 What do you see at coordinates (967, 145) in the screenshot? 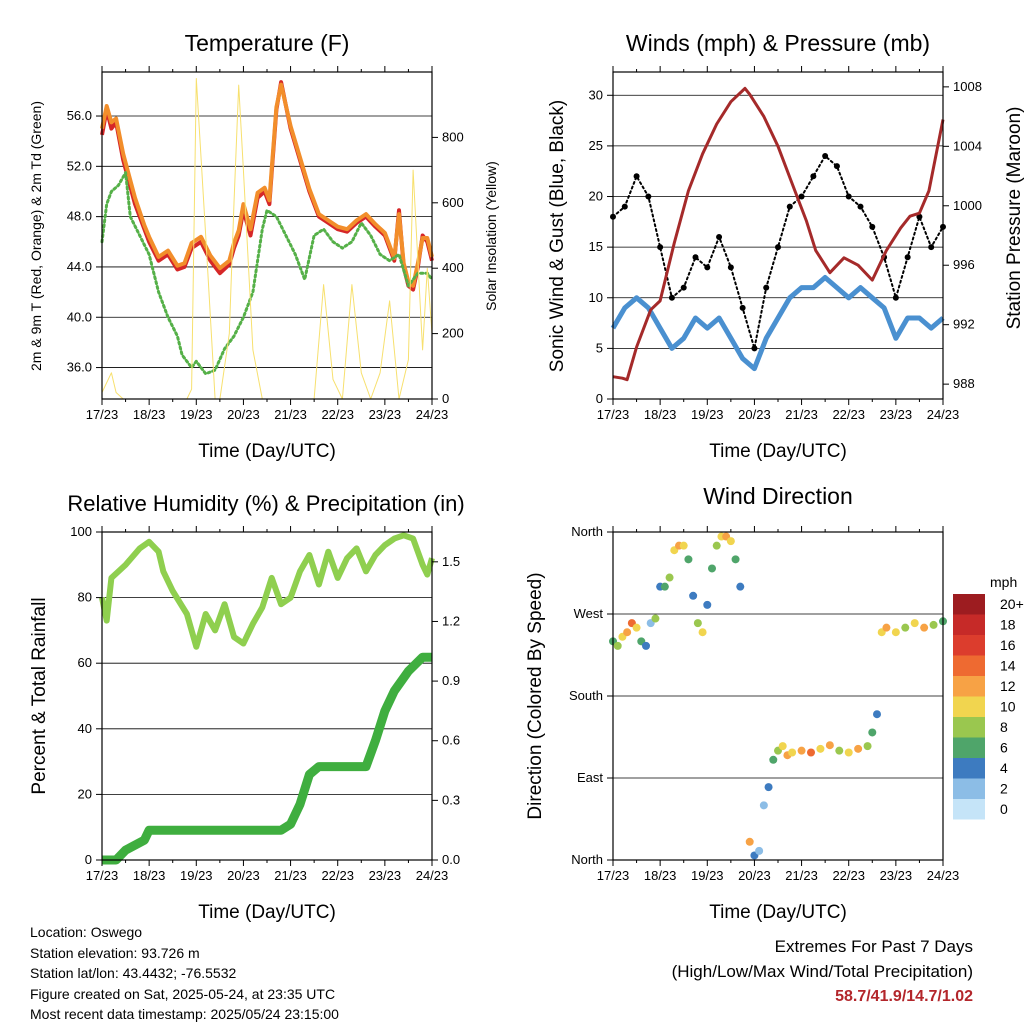
I see `winds-y2tick-label: 1004` at bounding box center [967, 145].